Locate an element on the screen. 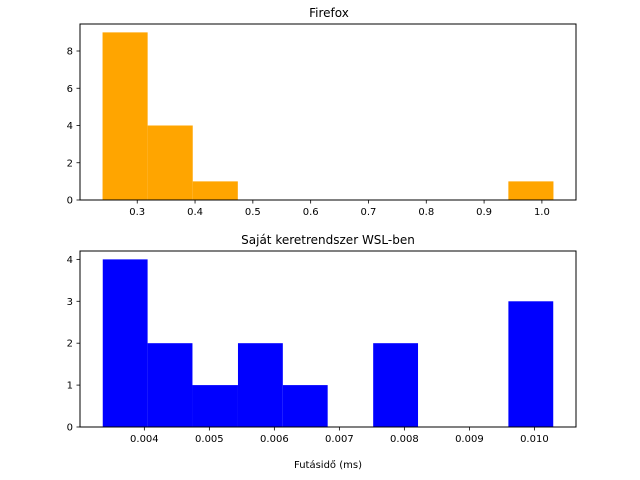 The height and width of the screenshot is (480, 640). x-tick-label: 0.005 is located at coordinates (209, 439).